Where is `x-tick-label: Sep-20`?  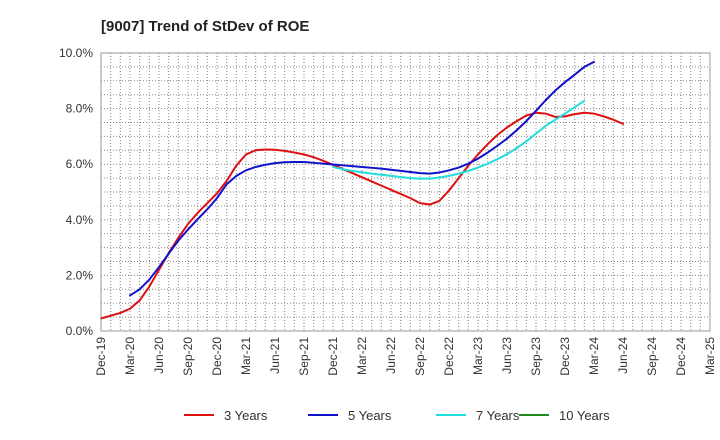 x-tick-label: Sep-20 is located at coordinates (188, 356).